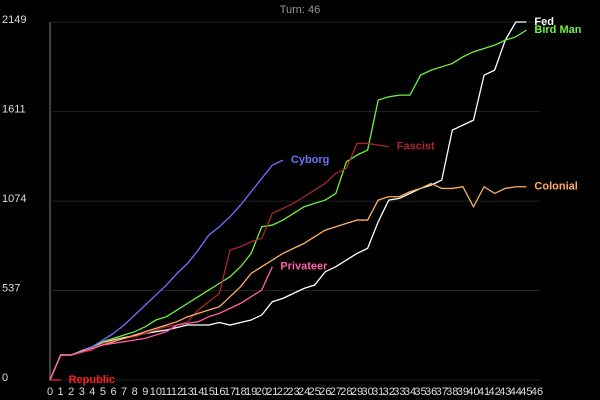 Image resolution: width=600 pixels, height=400 pixels. I want to click on x-tick-label: 41, so click(484, 392).